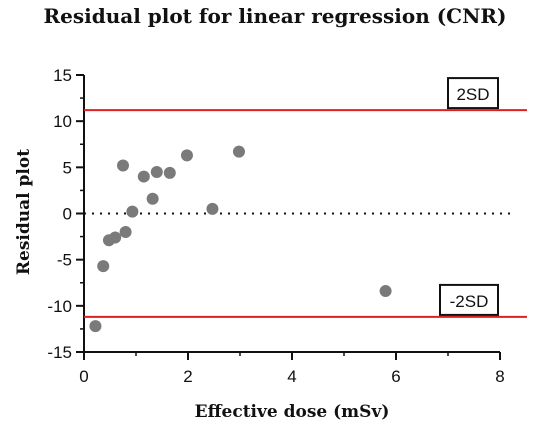 The height and width of the screenshot is (437, 550). Describe the element at coordinates (187, 376) in the screenshot. I see `x-tick-label: 2` at that location.